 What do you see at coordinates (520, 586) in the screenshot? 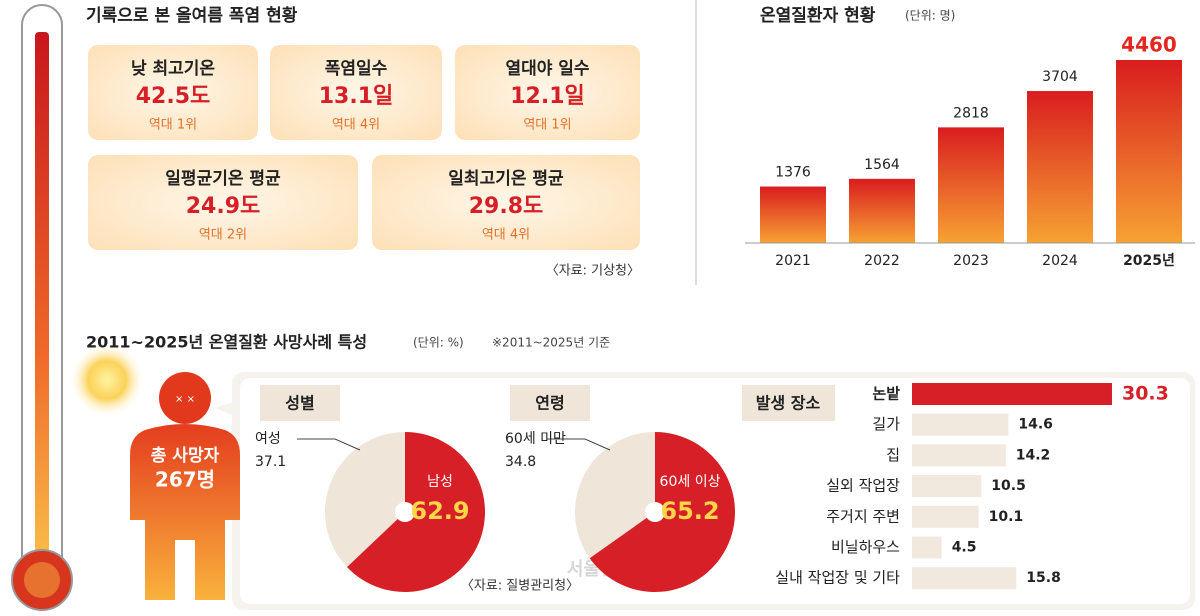
I see `source: 〈자료: 질병관리청〉` at bounding box center [520, 586].